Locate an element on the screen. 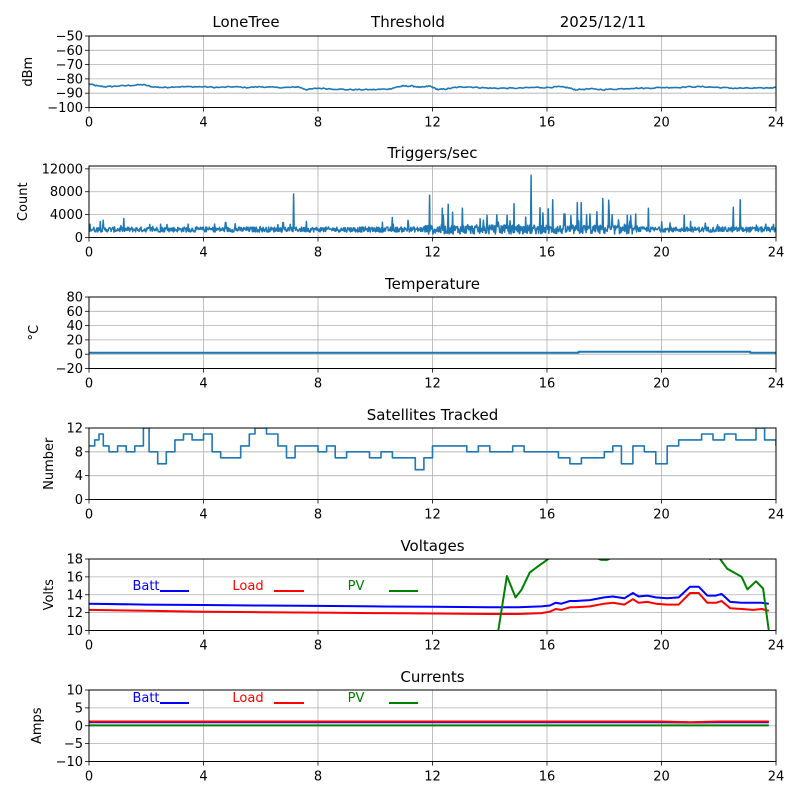 The width and height of the screenshot is (800, 800). series-line-voltages-pv is located at coordinates (633, 595).